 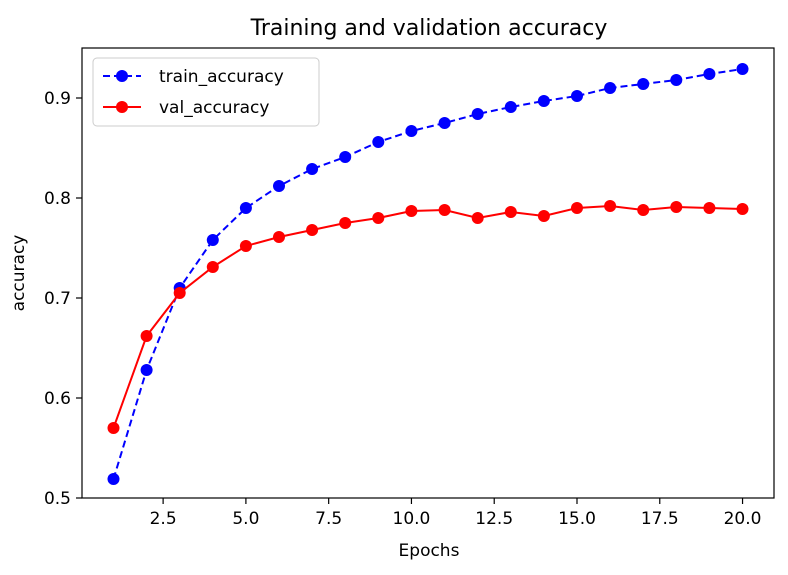 I want to click on y-axis-ticks: 0.5 0.6 0.7 0.8 0.9, so click(x=63, y=299).